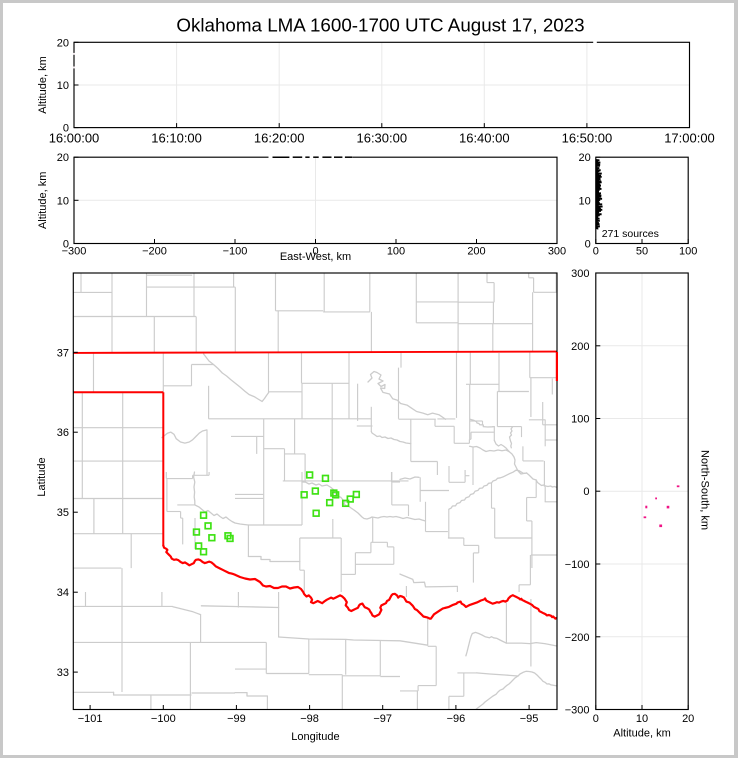  What do you see at coordinates (63, 513) in the screenshot?
I see `svg-text: 35` at bounding box center [63, 513].